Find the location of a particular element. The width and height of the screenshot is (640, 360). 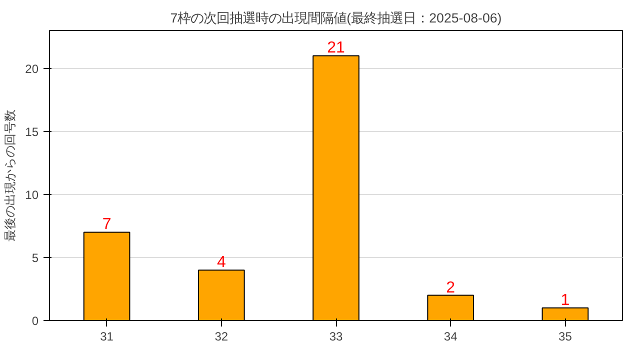

y-tick-label: 20 is located at coordinates (32, 69).